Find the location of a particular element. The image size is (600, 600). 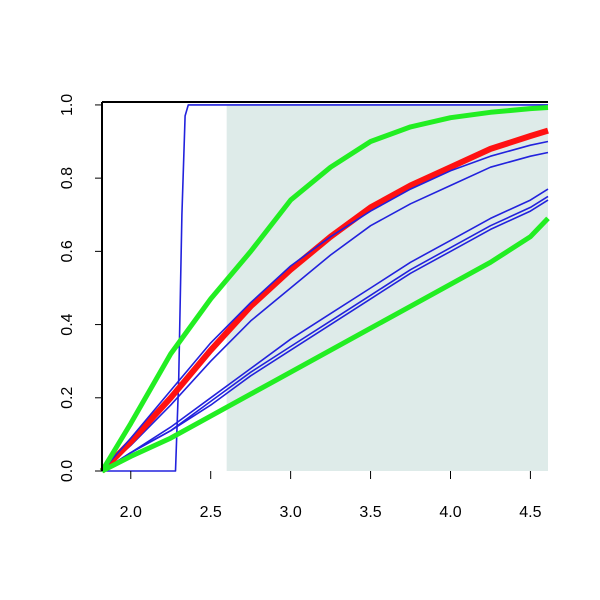

x-tick-label: 2.5 is located at coordinates (211, 512).